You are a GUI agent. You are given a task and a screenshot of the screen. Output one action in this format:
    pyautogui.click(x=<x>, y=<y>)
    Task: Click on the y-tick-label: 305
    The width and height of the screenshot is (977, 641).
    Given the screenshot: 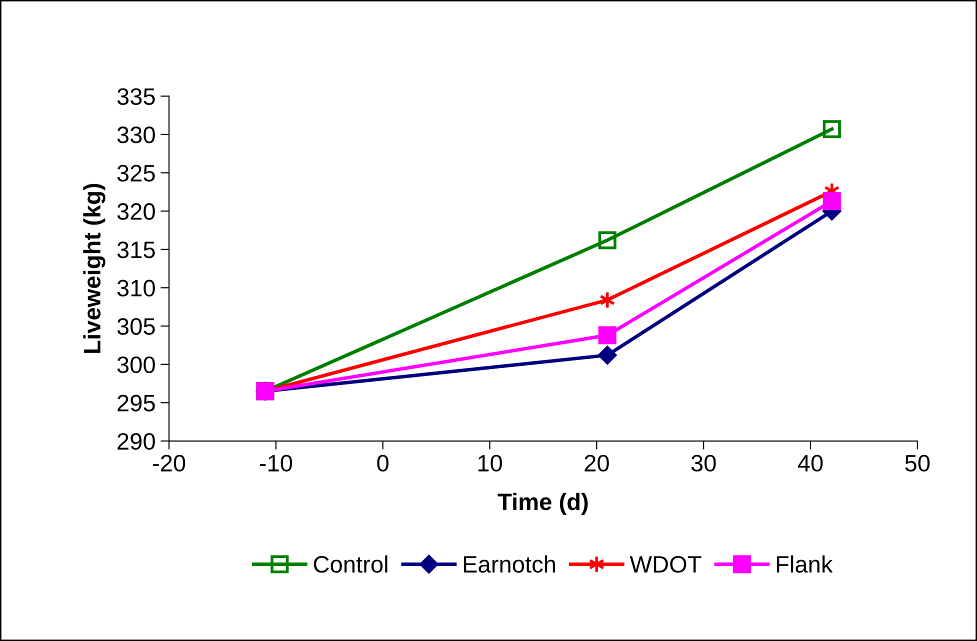 What is the action you would take?
    pyautogui.click(x=136, y=326)
    